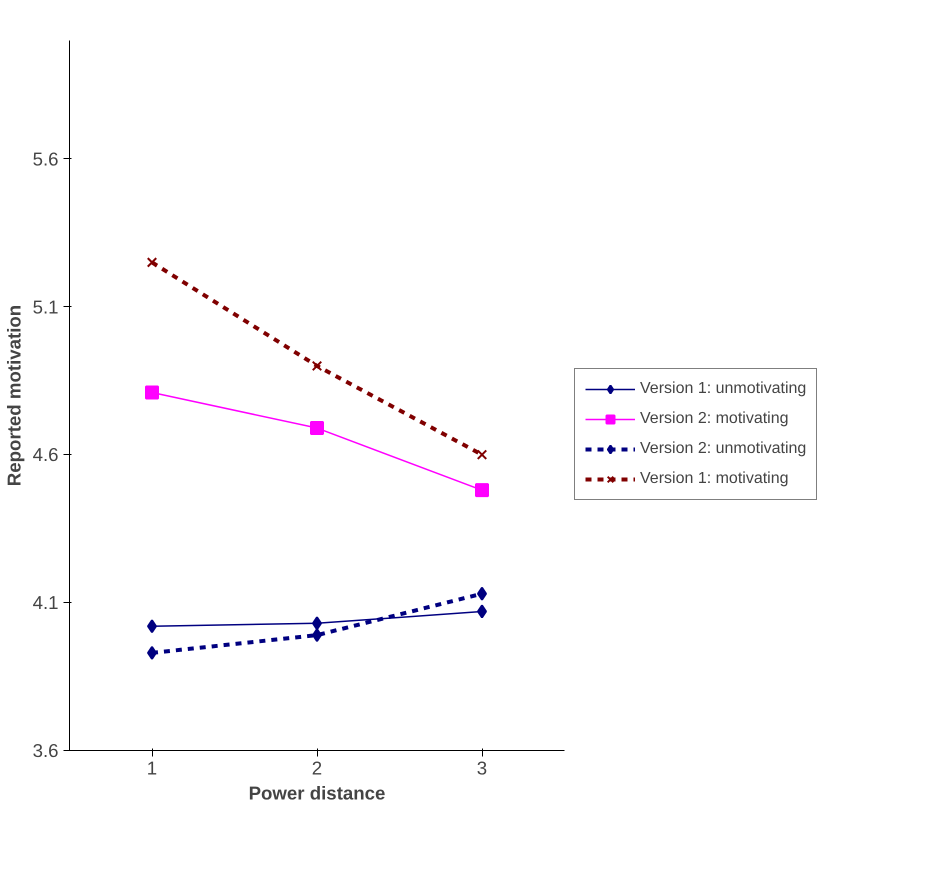 This screenshot has width=945, height=869. What do you see at coordinates (45, 455) in the screenshot?
I see `y-tick-label: 4.6` at bounding box center [45, 455].